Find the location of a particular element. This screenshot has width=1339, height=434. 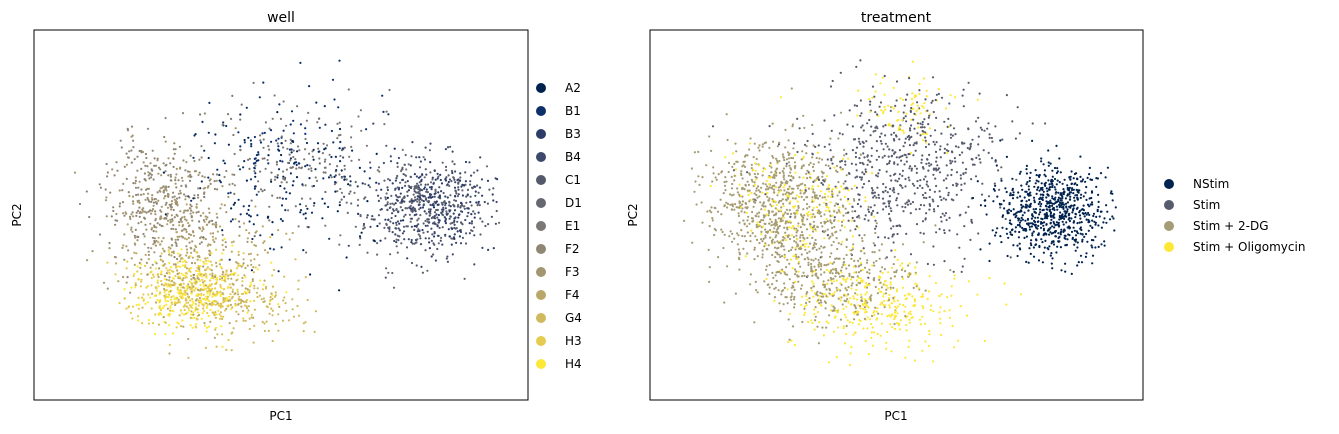

legend-marker is located at coordinates (541, 249).